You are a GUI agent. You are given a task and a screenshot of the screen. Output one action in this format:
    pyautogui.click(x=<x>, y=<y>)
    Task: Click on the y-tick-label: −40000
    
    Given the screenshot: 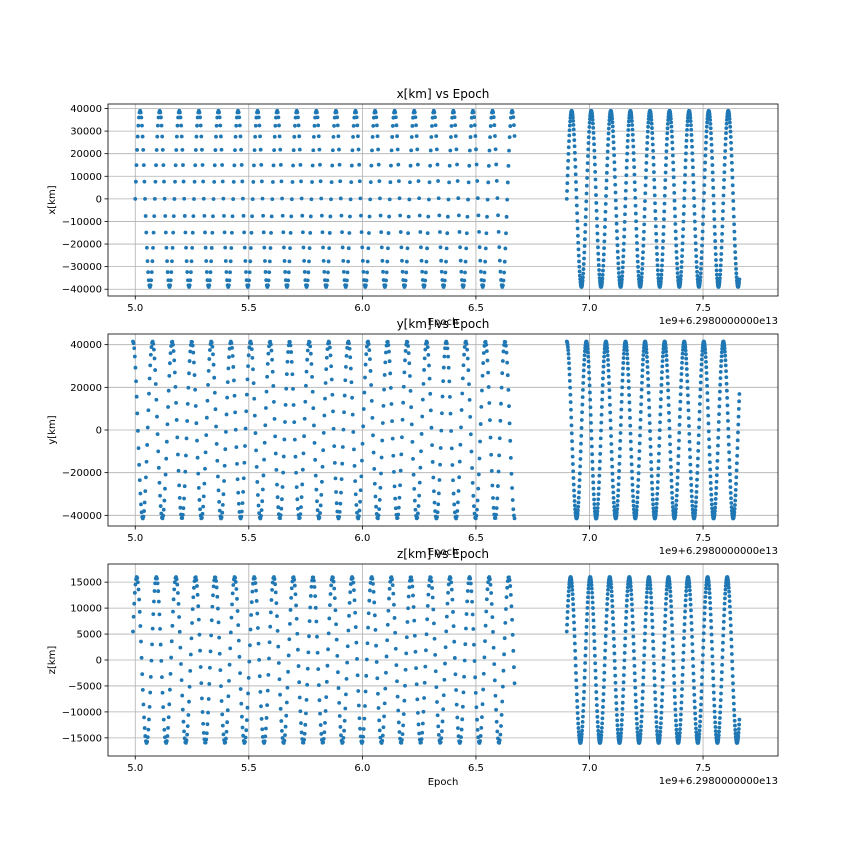 What is the action you would take?
    pyautogui.click(x=82, y=290)
    